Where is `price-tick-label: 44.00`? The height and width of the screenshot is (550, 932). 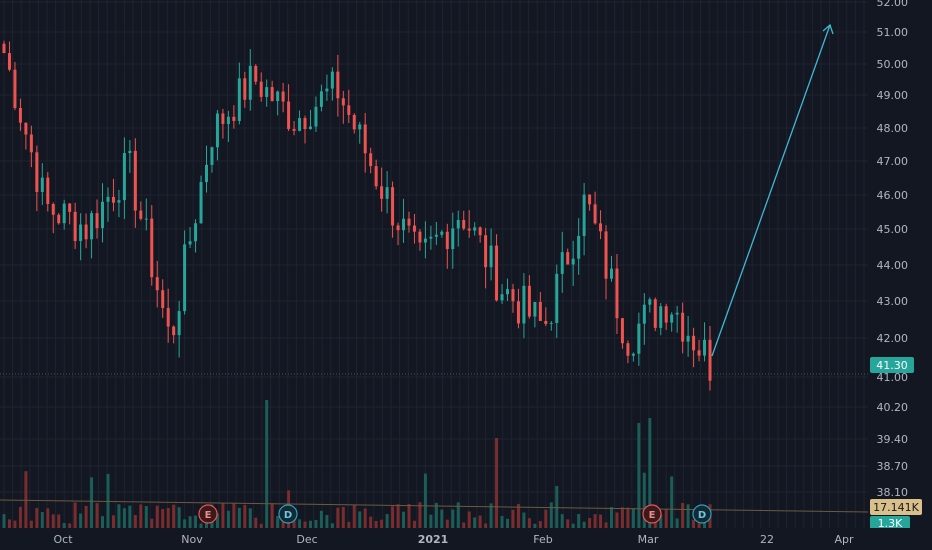 price-tick-label: 44.00 is located at coordinates (893, 265).